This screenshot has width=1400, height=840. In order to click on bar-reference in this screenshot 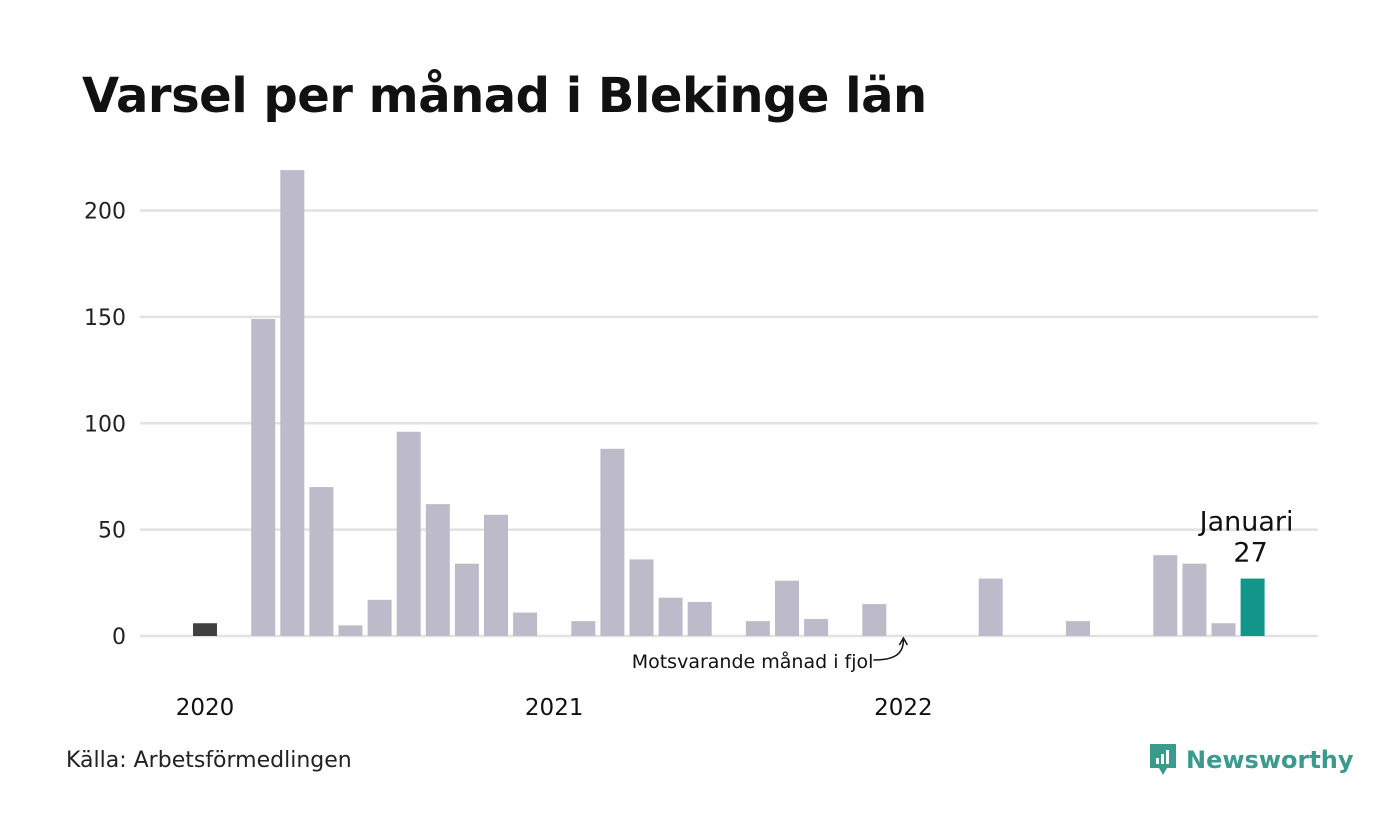, I will do `click(205, 629)`.